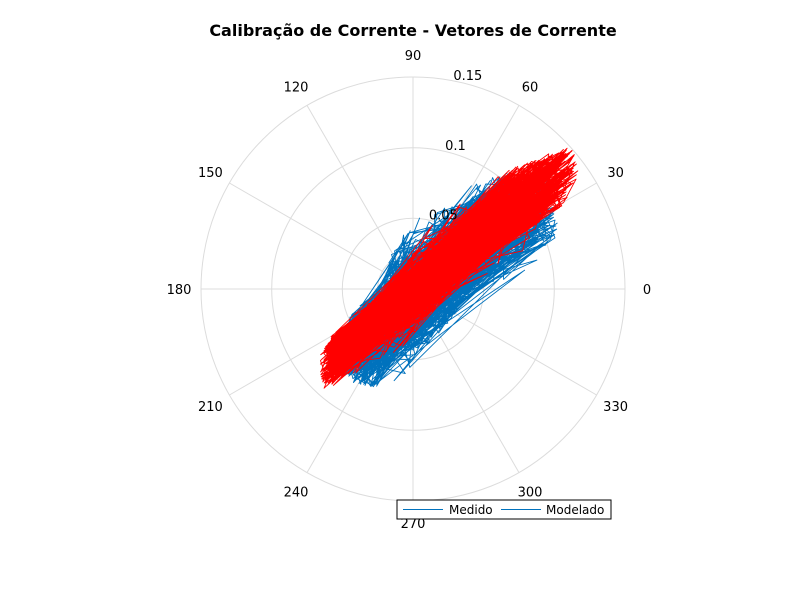 Image resolution: width=800 pixels, height=600 pixels. Describe the element at coordinates (179, 290) in the screenshot. I see `theta-tick-label: 180` at that location.